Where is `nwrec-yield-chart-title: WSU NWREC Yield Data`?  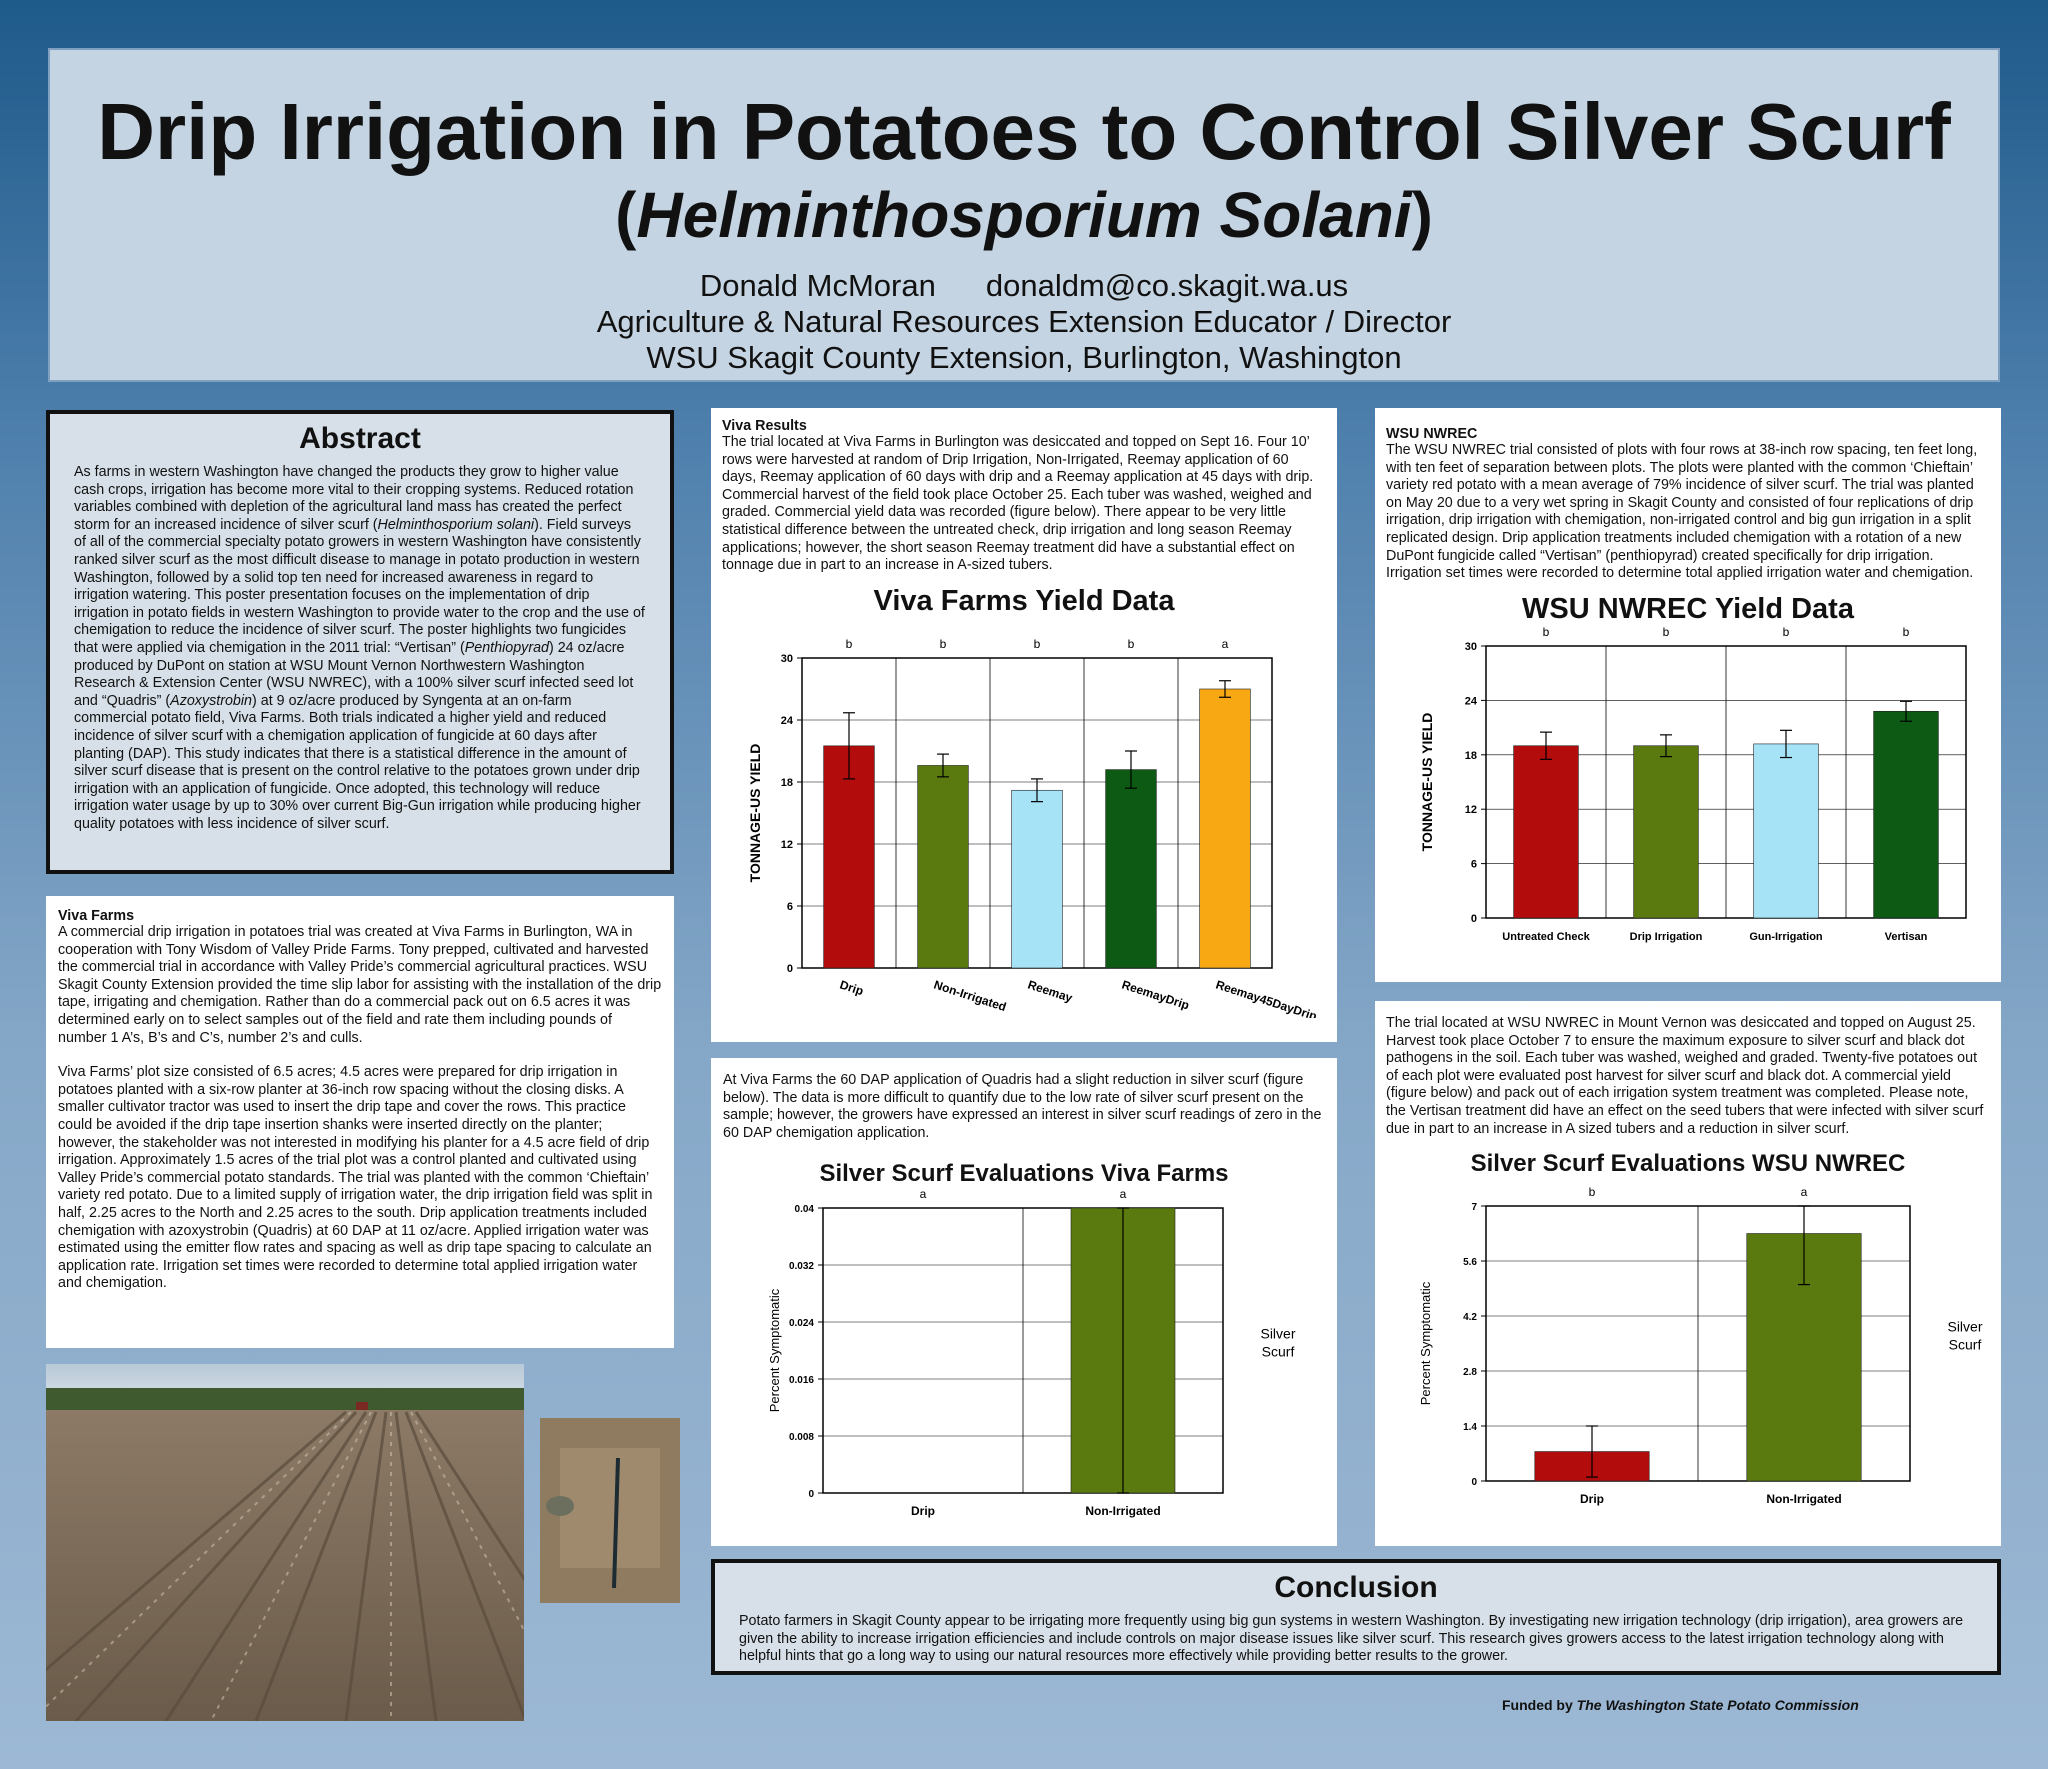
nwrec-yield-chart-title: WSU NWREC Yield Data is located at coordinates (1688, 608).